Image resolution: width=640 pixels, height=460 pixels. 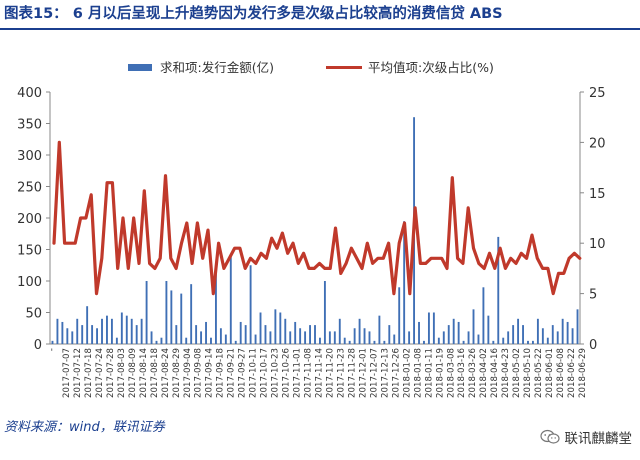 What do you see at coordinates (166, 373) in the screenshot?
I see `x-tick-label: 2017-08-24` at bounding box center [166, 373].